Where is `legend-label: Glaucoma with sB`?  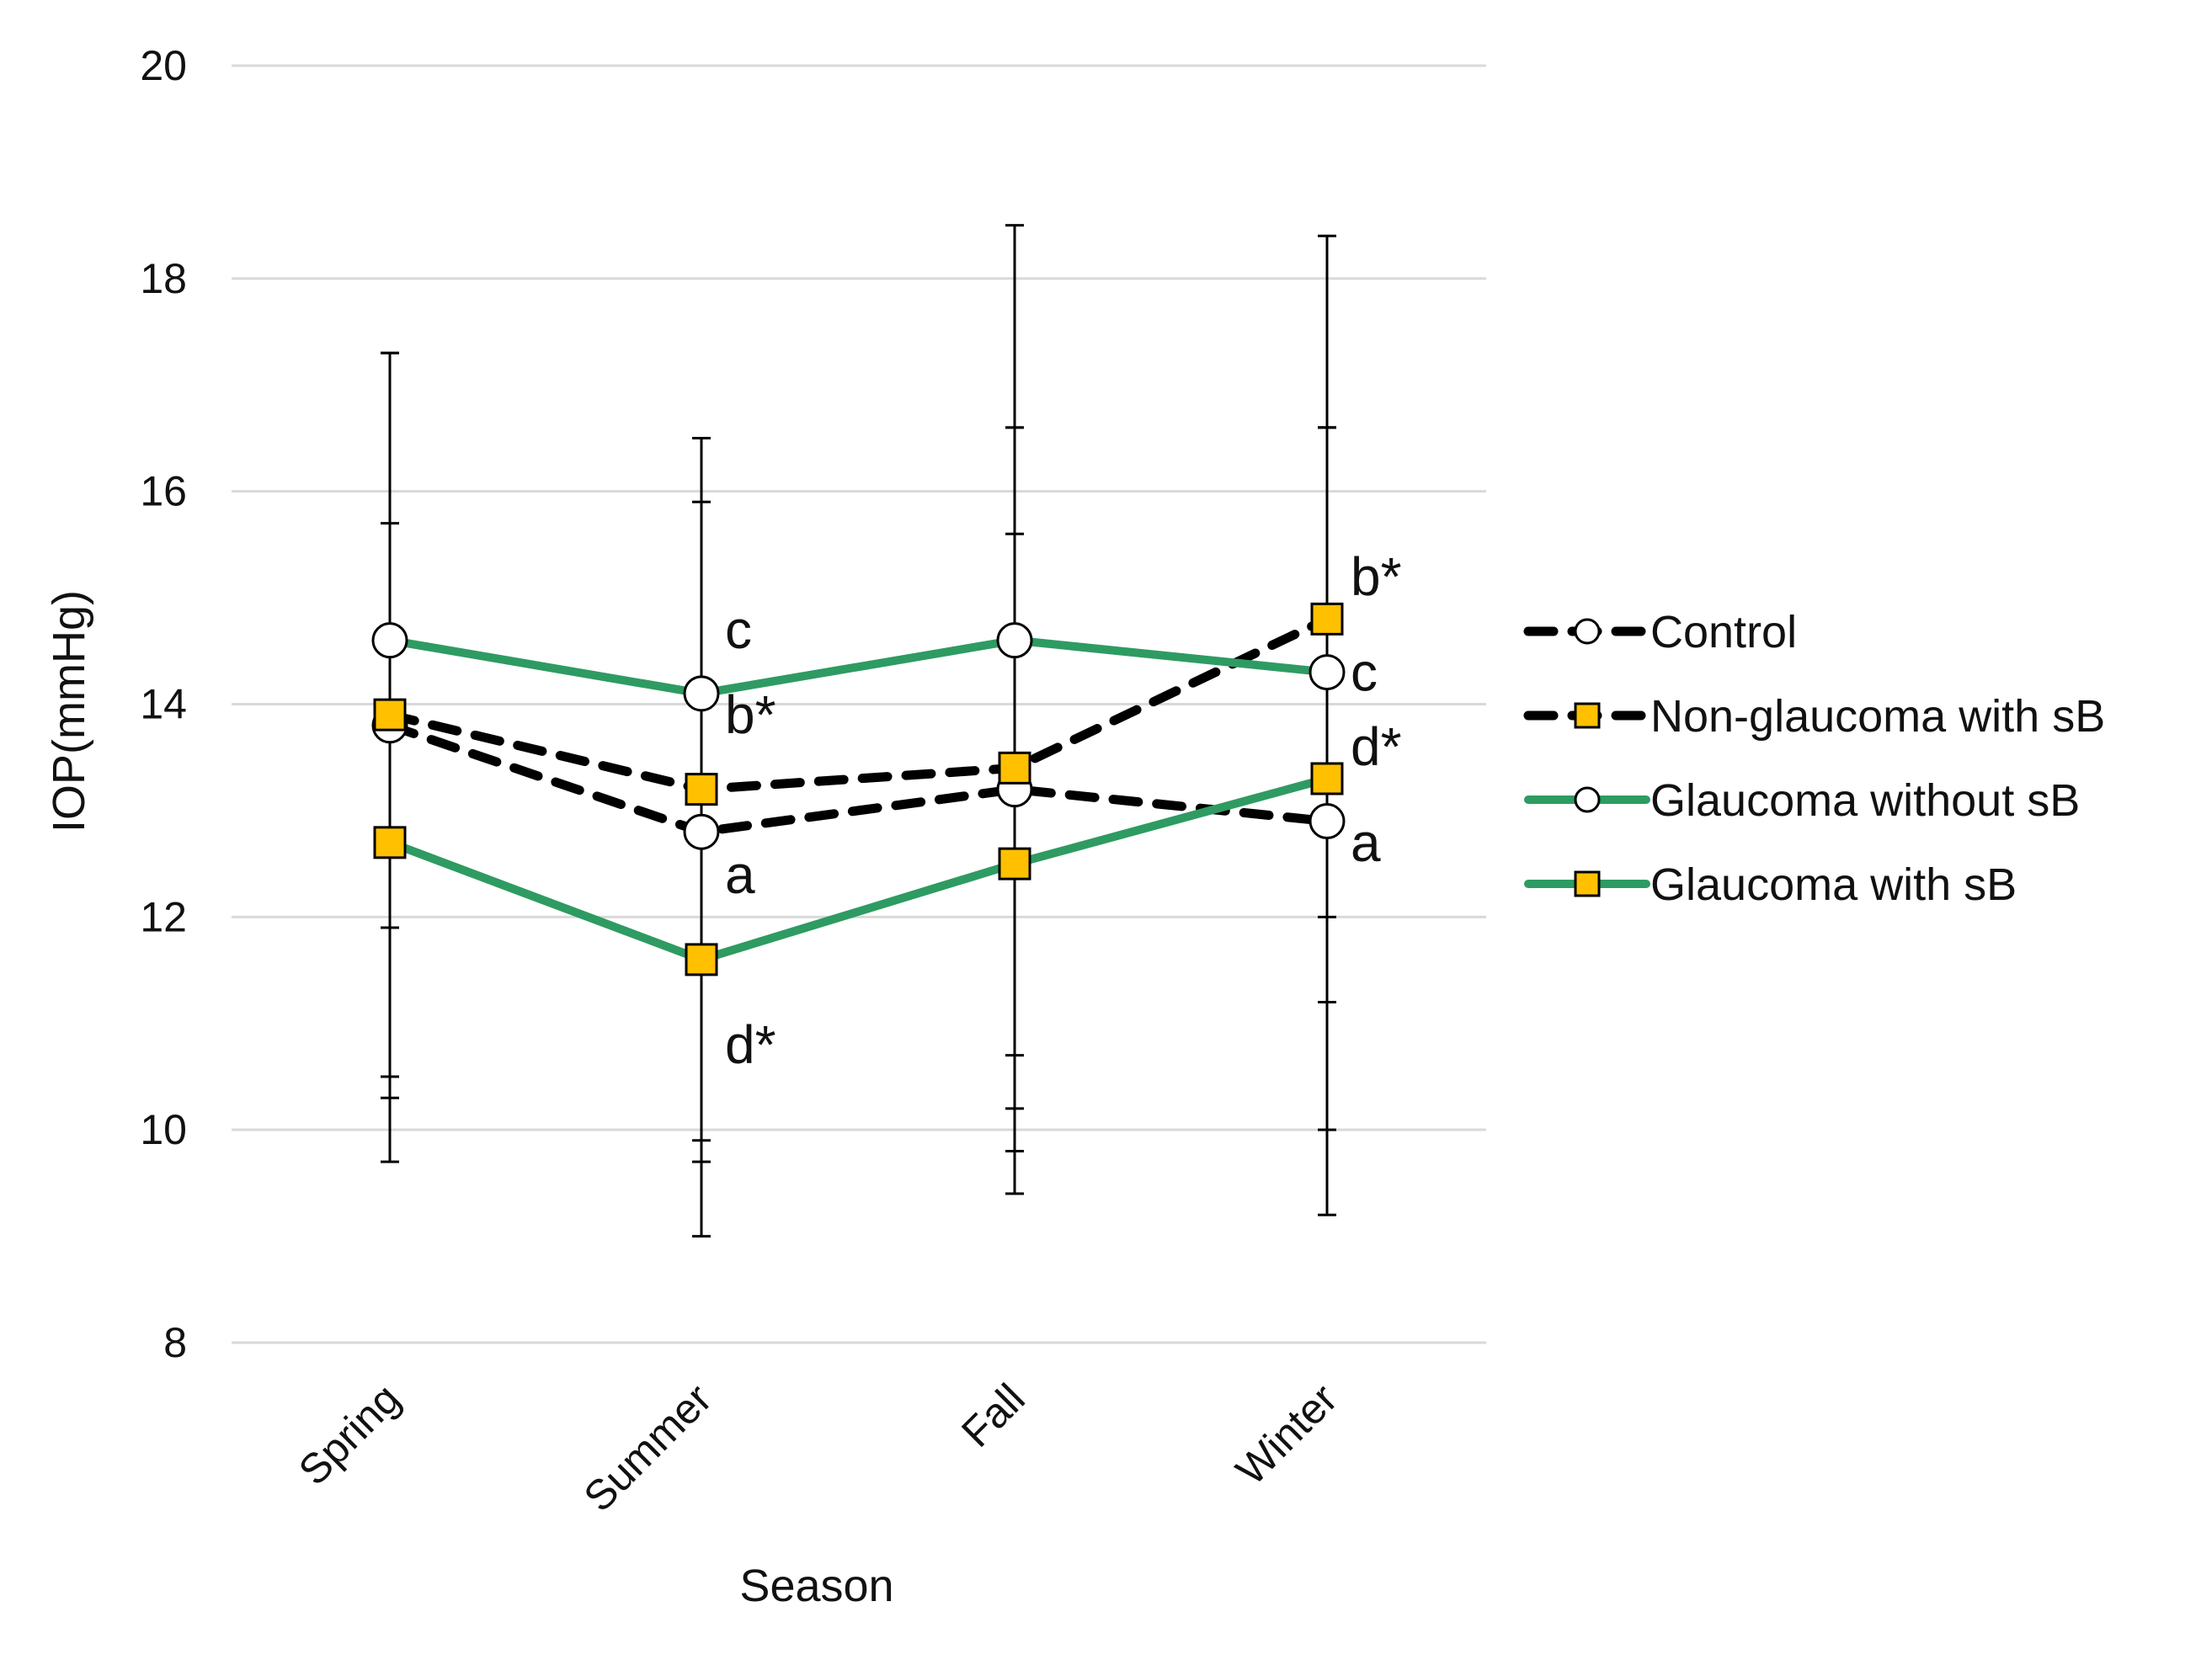 legend-label: Glaucoma with sB is located at coordinates (1834, 884).